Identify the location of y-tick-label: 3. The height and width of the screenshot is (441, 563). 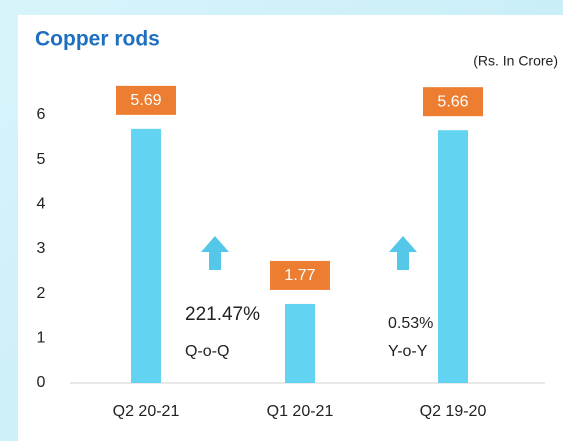
(41, 248).